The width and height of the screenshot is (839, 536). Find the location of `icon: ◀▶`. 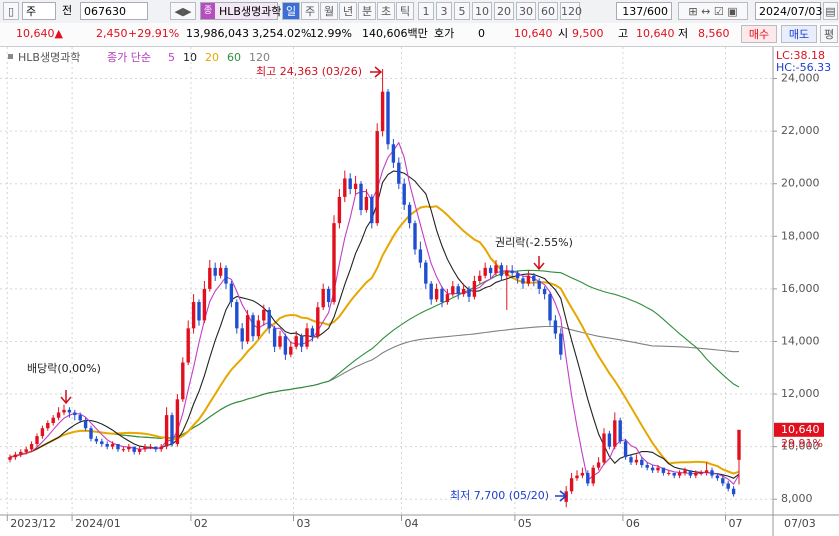

icon: ◀▶ is located at coordinates (183, 11).